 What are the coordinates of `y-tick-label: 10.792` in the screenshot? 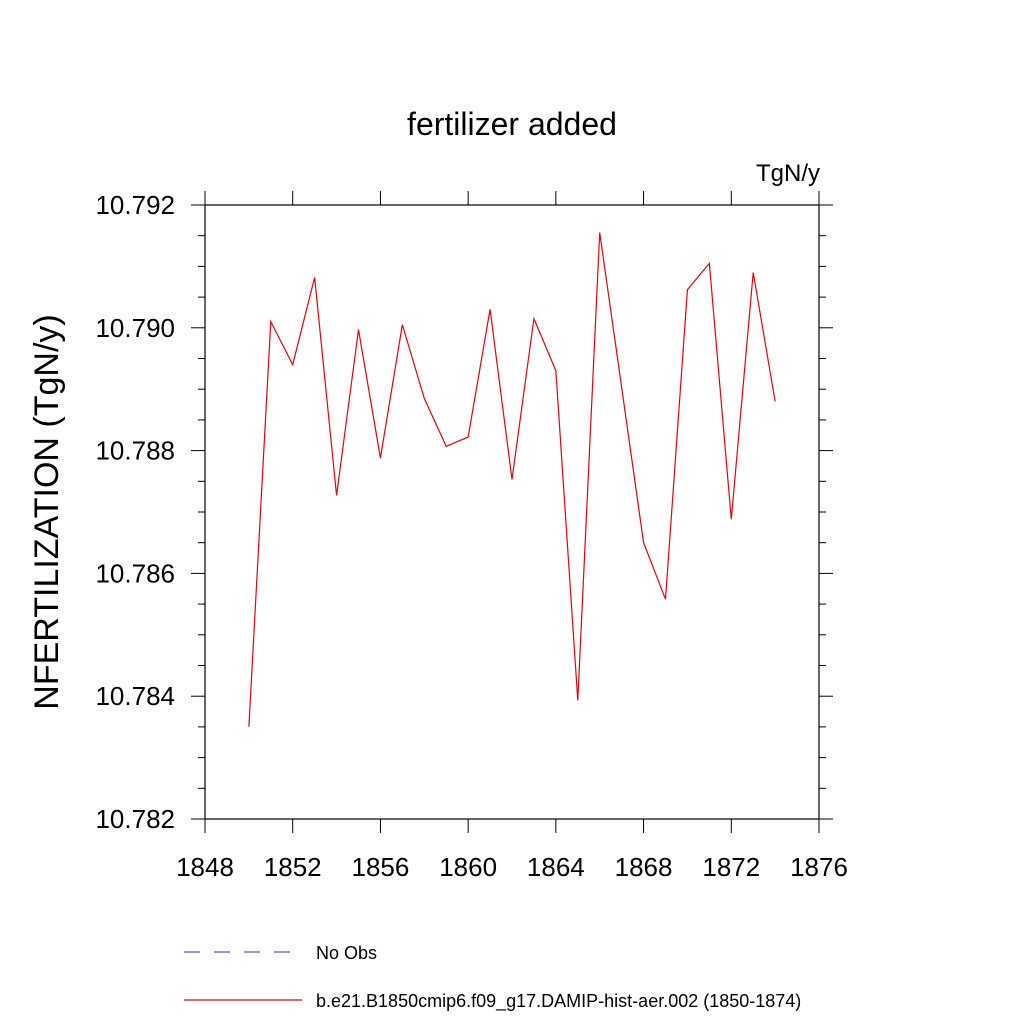 It's located at (135, 205).